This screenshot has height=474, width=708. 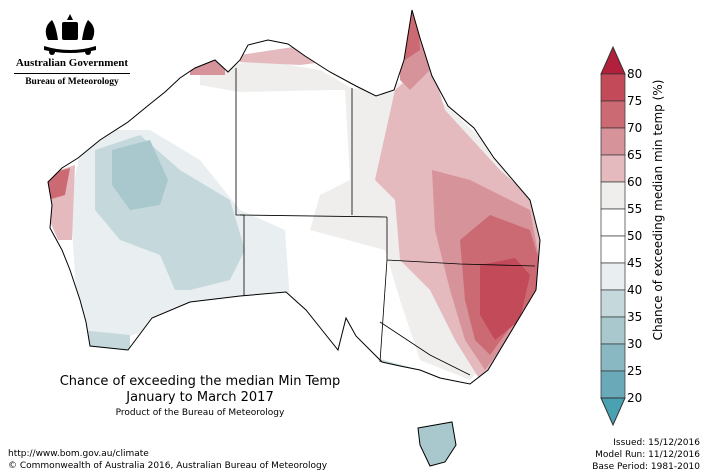 I want to click on colorbar-tick-label: 60, so click(x=635, y=182).